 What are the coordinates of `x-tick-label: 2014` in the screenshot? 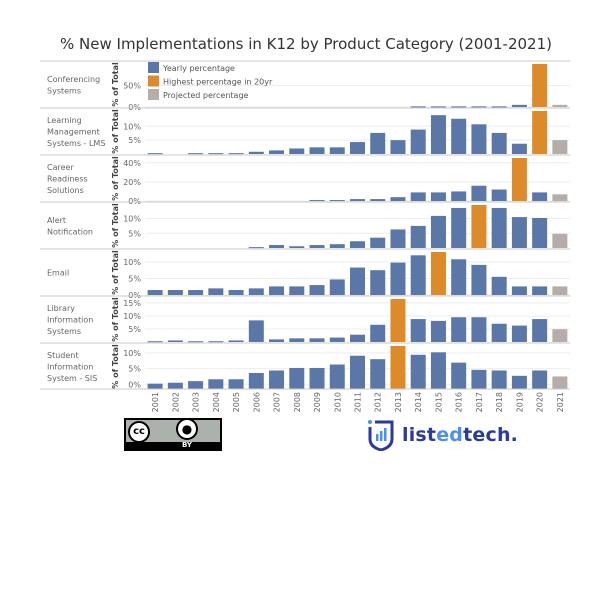 It's located at (418, 402).